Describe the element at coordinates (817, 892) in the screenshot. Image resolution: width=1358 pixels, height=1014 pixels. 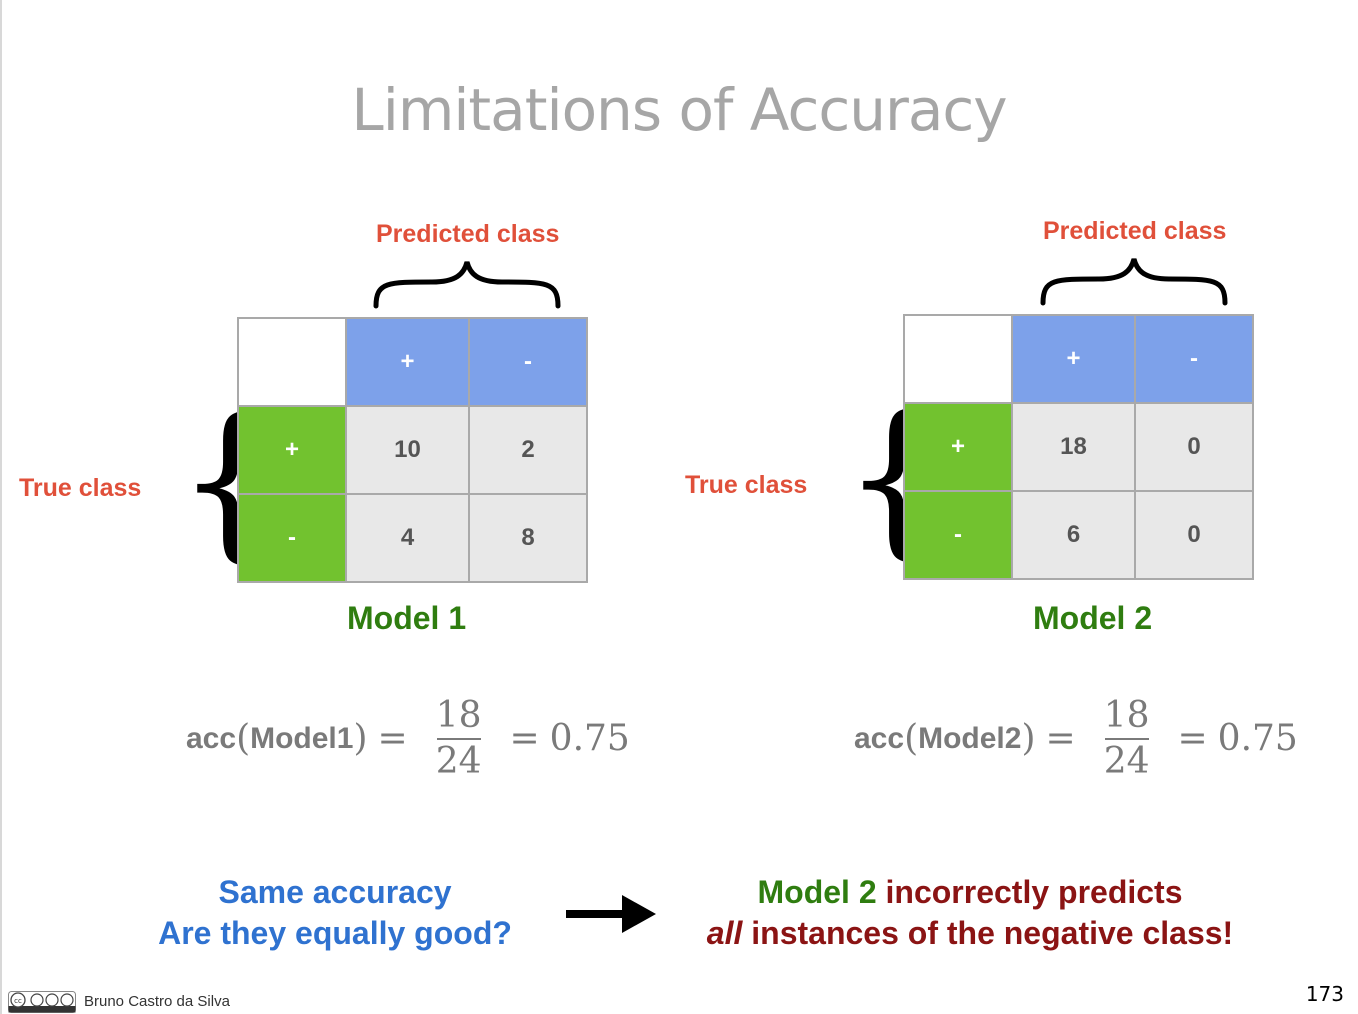
I see `model-2-highlight: Model 2` at that location.